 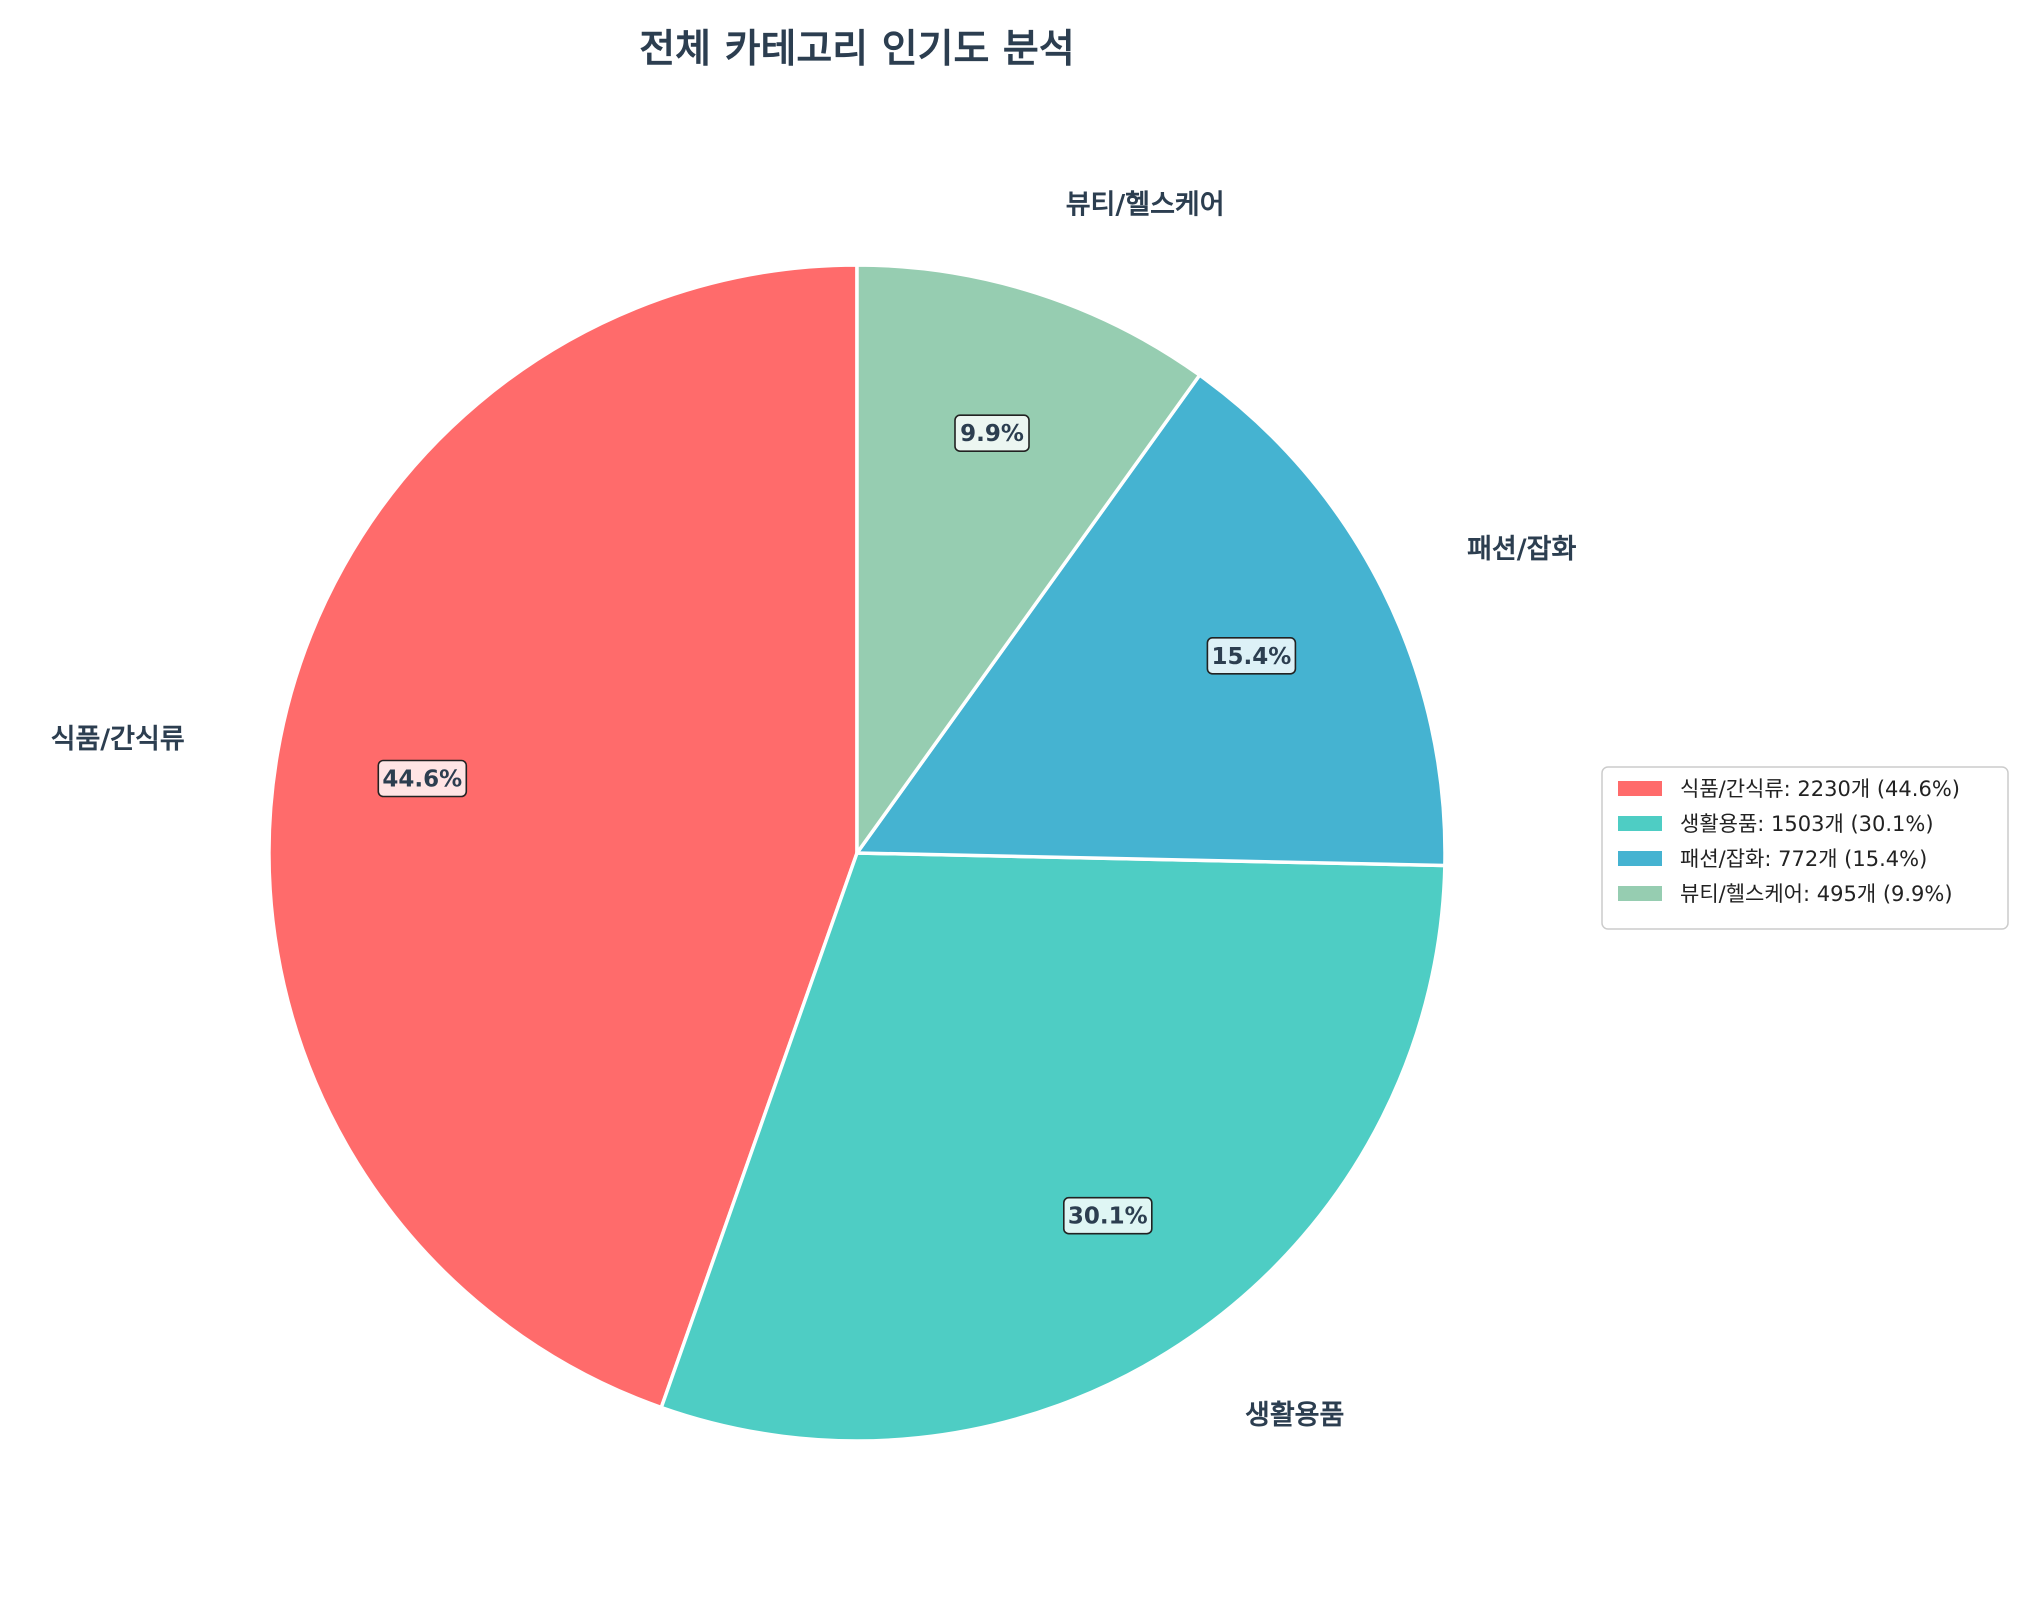 I want to click on legend-label-3: 패션/잡화: 772개 (15.4%), so click(x=1803, y=859).